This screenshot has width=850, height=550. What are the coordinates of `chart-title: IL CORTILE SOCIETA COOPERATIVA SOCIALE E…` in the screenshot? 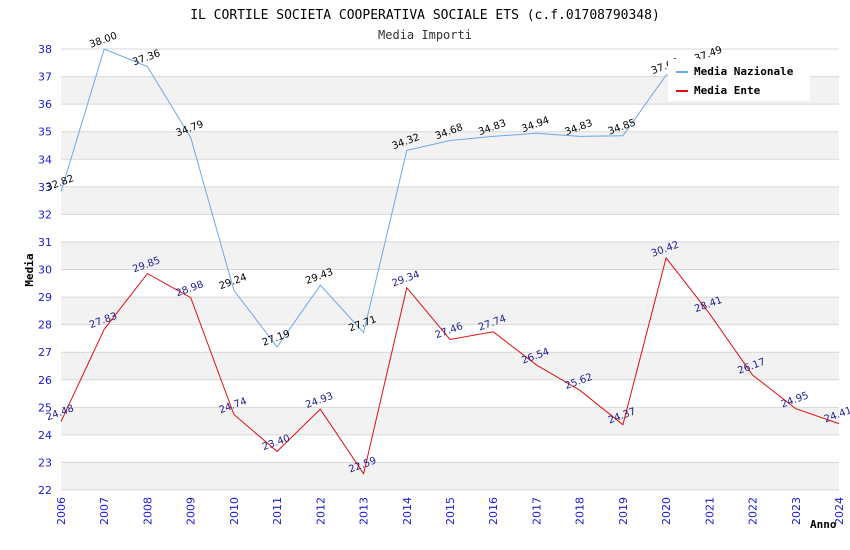 It's located at (425, 15).